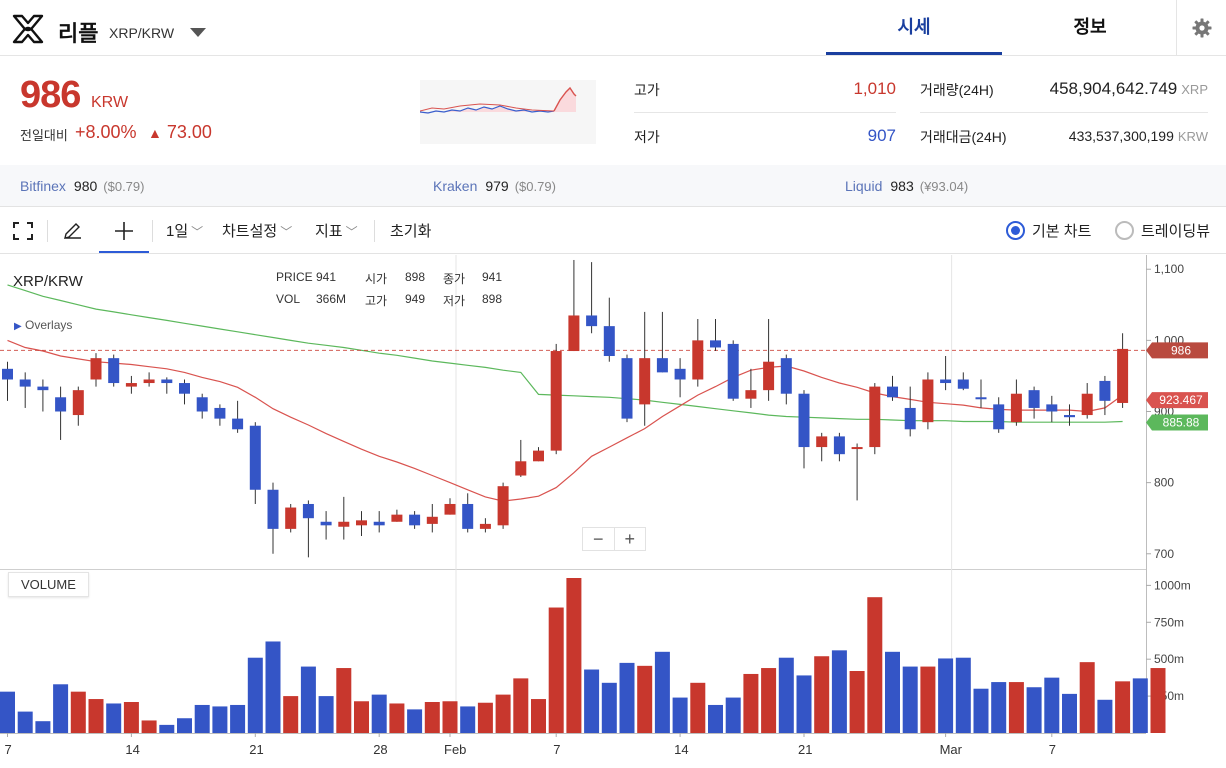 The image size is (1226, 768). Describe the element at coordinates (629, 539) in the screenshot. I see `zoom-in-button: +` at that location.